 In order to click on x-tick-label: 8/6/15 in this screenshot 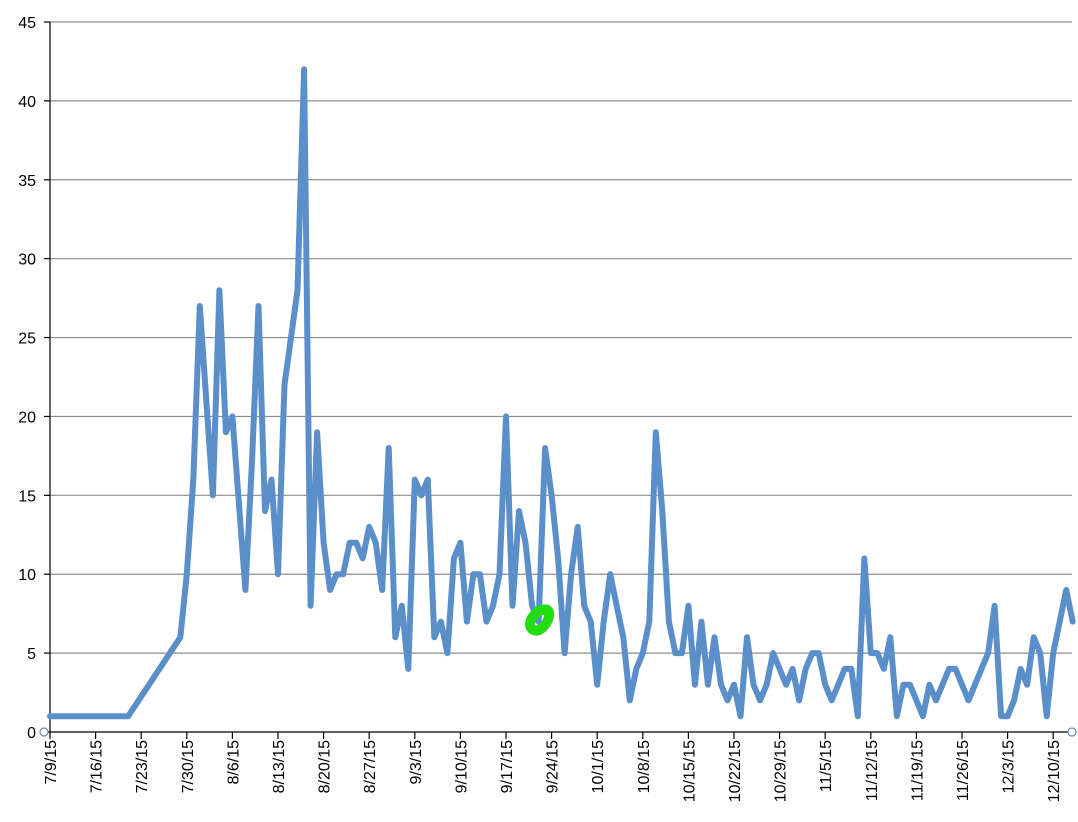, I will do `click(233, 762)`.